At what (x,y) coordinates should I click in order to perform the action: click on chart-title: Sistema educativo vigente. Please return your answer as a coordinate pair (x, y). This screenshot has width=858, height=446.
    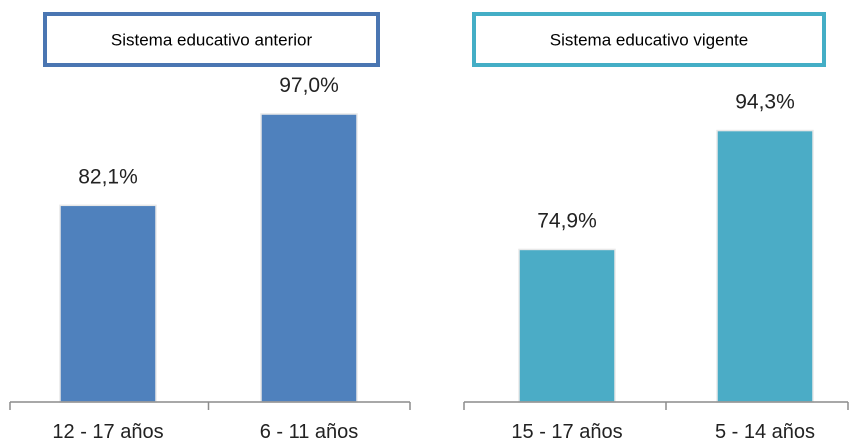
    Looking at the image, I should click on (649, 40).